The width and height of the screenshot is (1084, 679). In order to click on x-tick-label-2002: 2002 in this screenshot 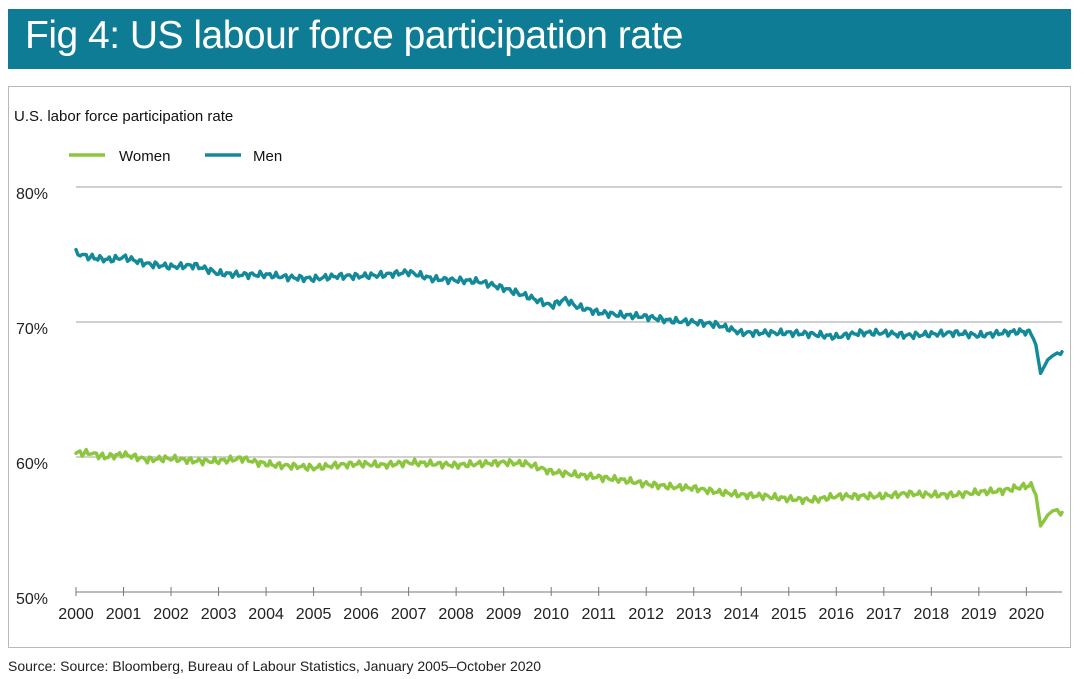, I will do `click(171, 614)`.